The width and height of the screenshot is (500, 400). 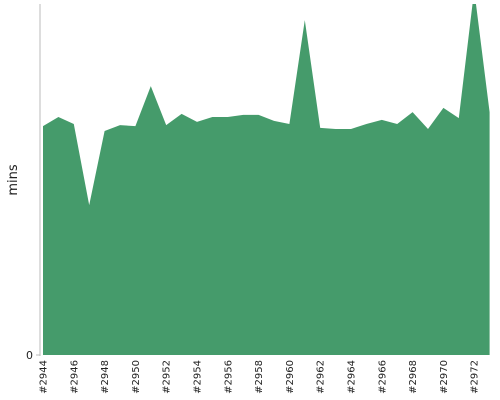 I want to click on x-tick-label: #2970, so click(x=444, y=377).